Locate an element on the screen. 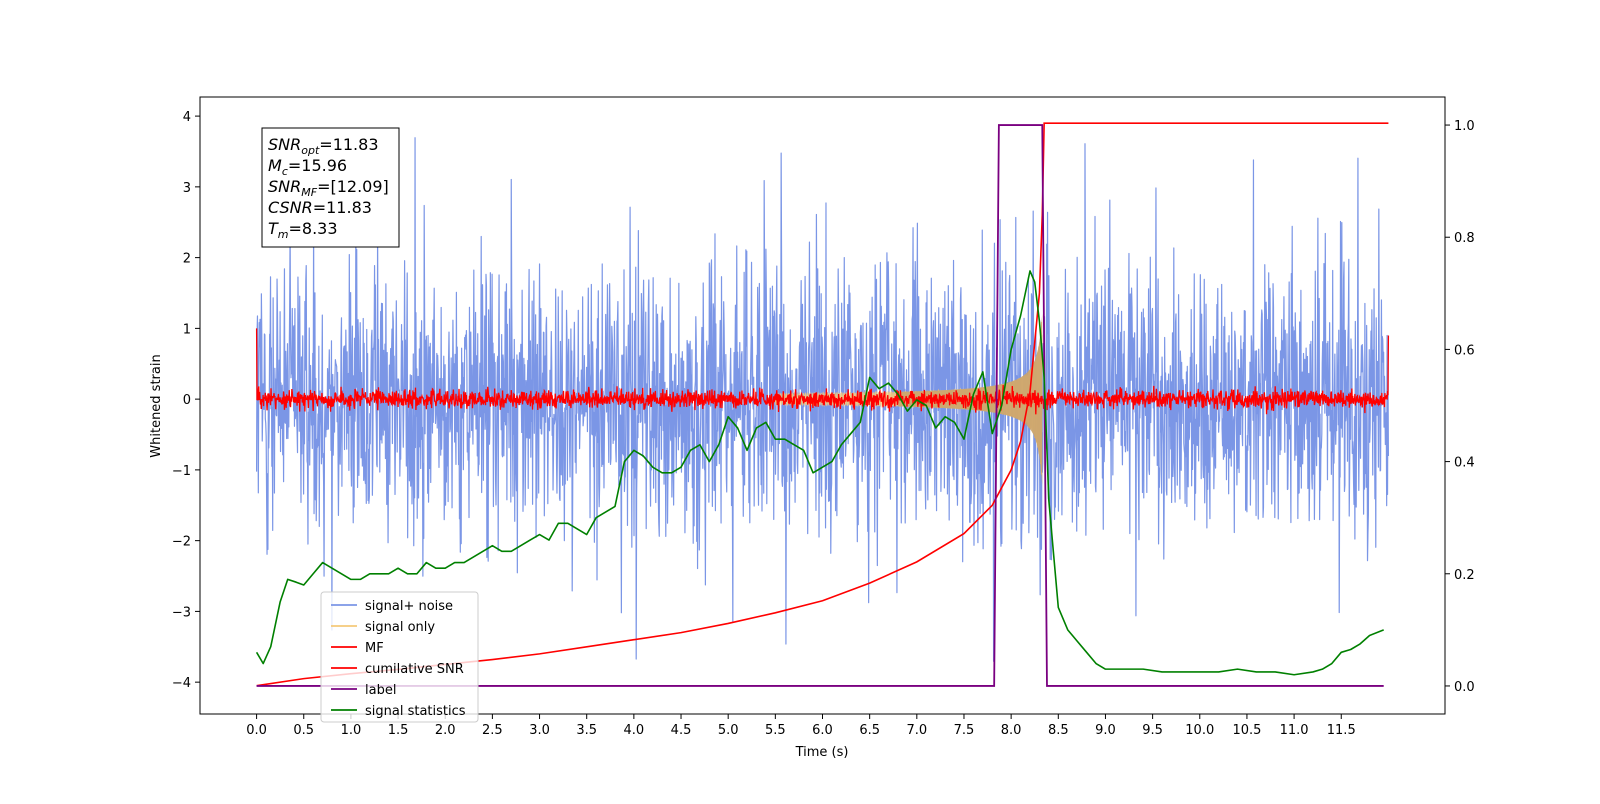 Image resolution: width=1600 pixels, height=804 pixels. y-right-tick-label: 0.0 is located at coordinates (1464, 687).